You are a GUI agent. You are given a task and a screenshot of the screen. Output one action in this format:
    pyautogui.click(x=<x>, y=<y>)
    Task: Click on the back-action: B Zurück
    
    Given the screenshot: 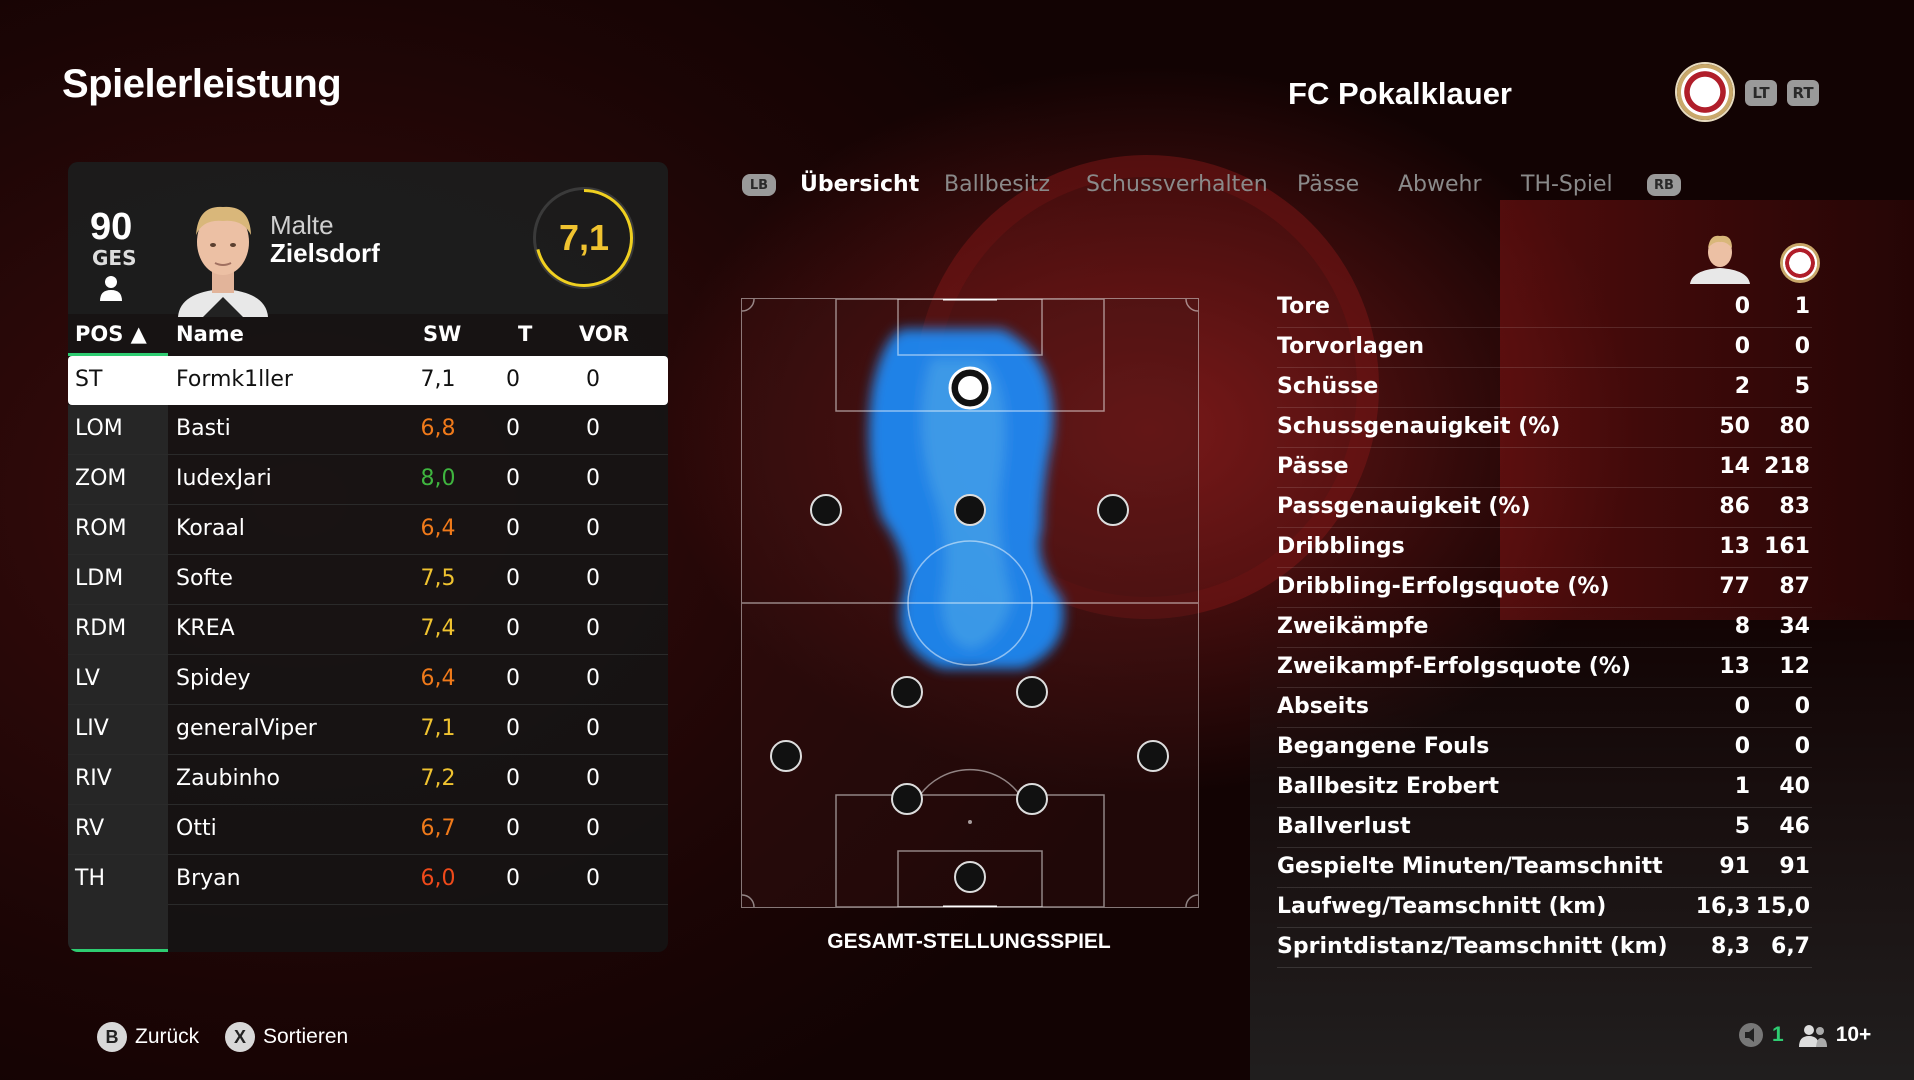 What is the action you would take?
    pyautogui.click(x=148, y=1037)
    